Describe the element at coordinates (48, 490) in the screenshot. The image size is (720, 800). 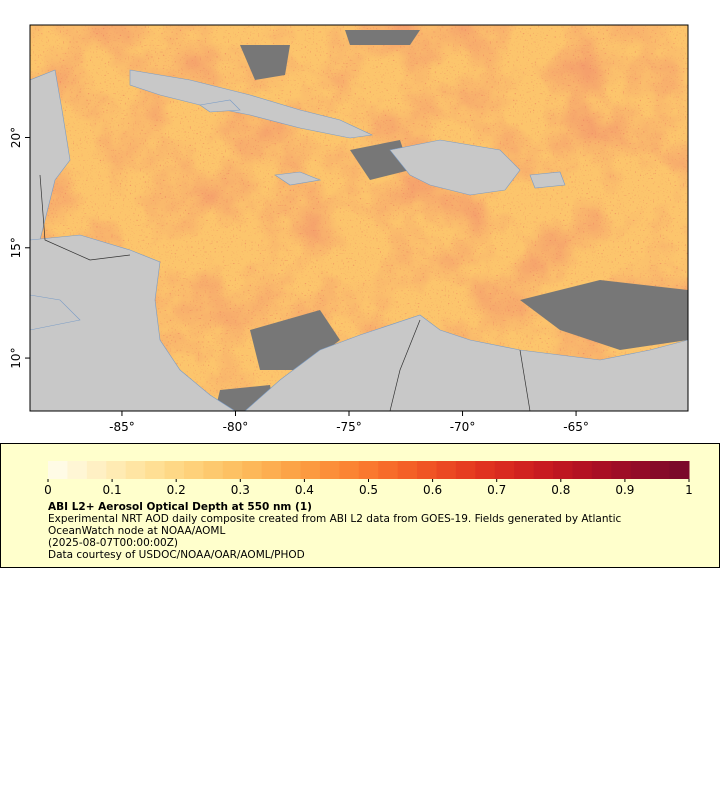
I see `colorbar-tick-label: 0` at that location.